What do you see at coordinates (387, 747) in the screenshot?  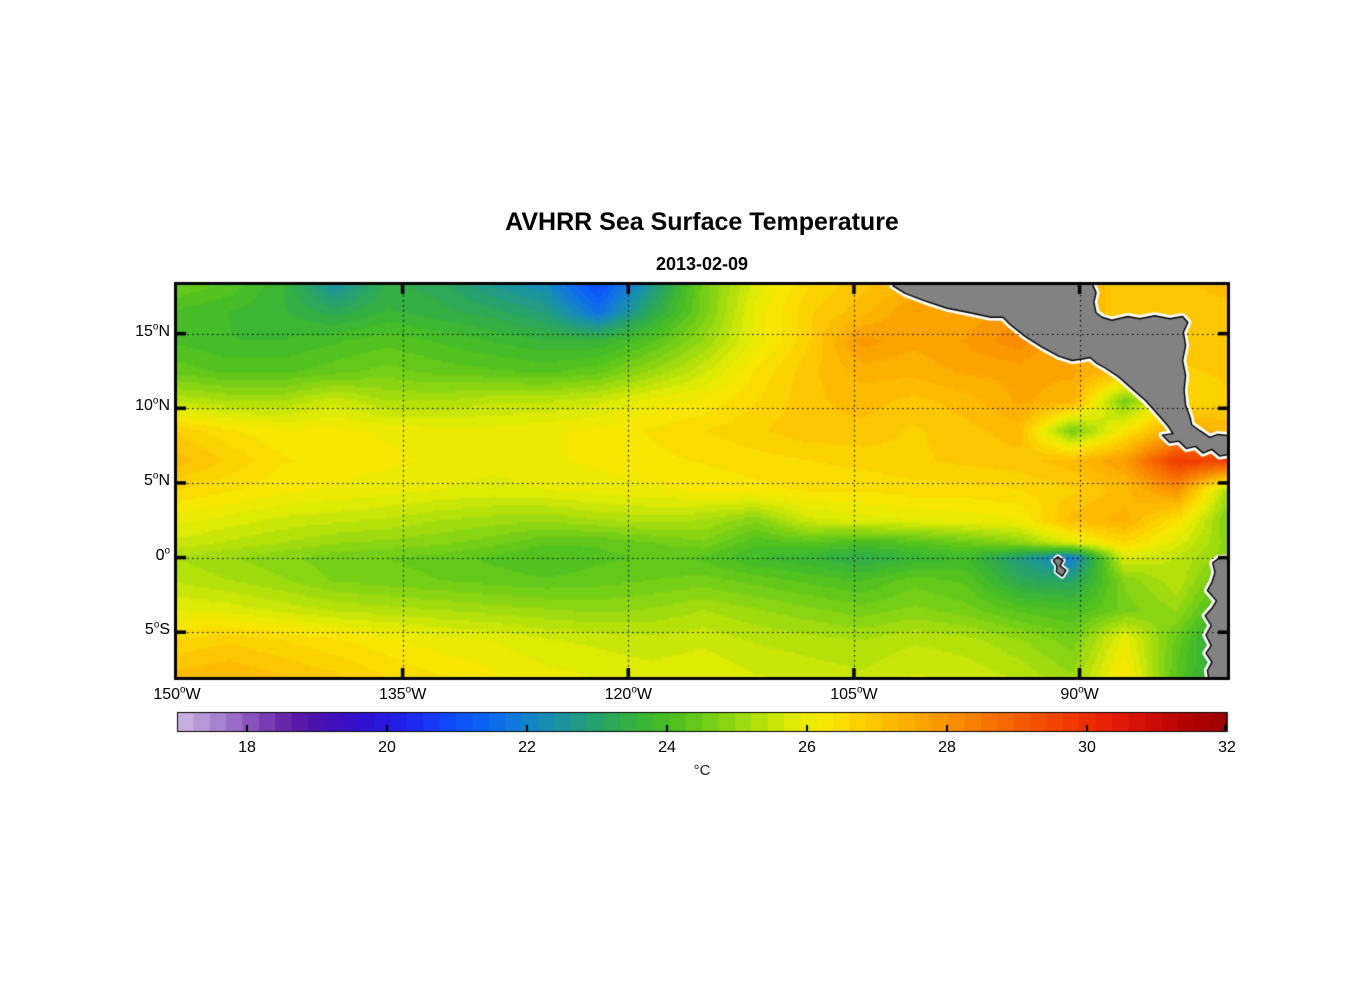 I see `colorbar-tick-label: 20` at bounding box center [387, 747].